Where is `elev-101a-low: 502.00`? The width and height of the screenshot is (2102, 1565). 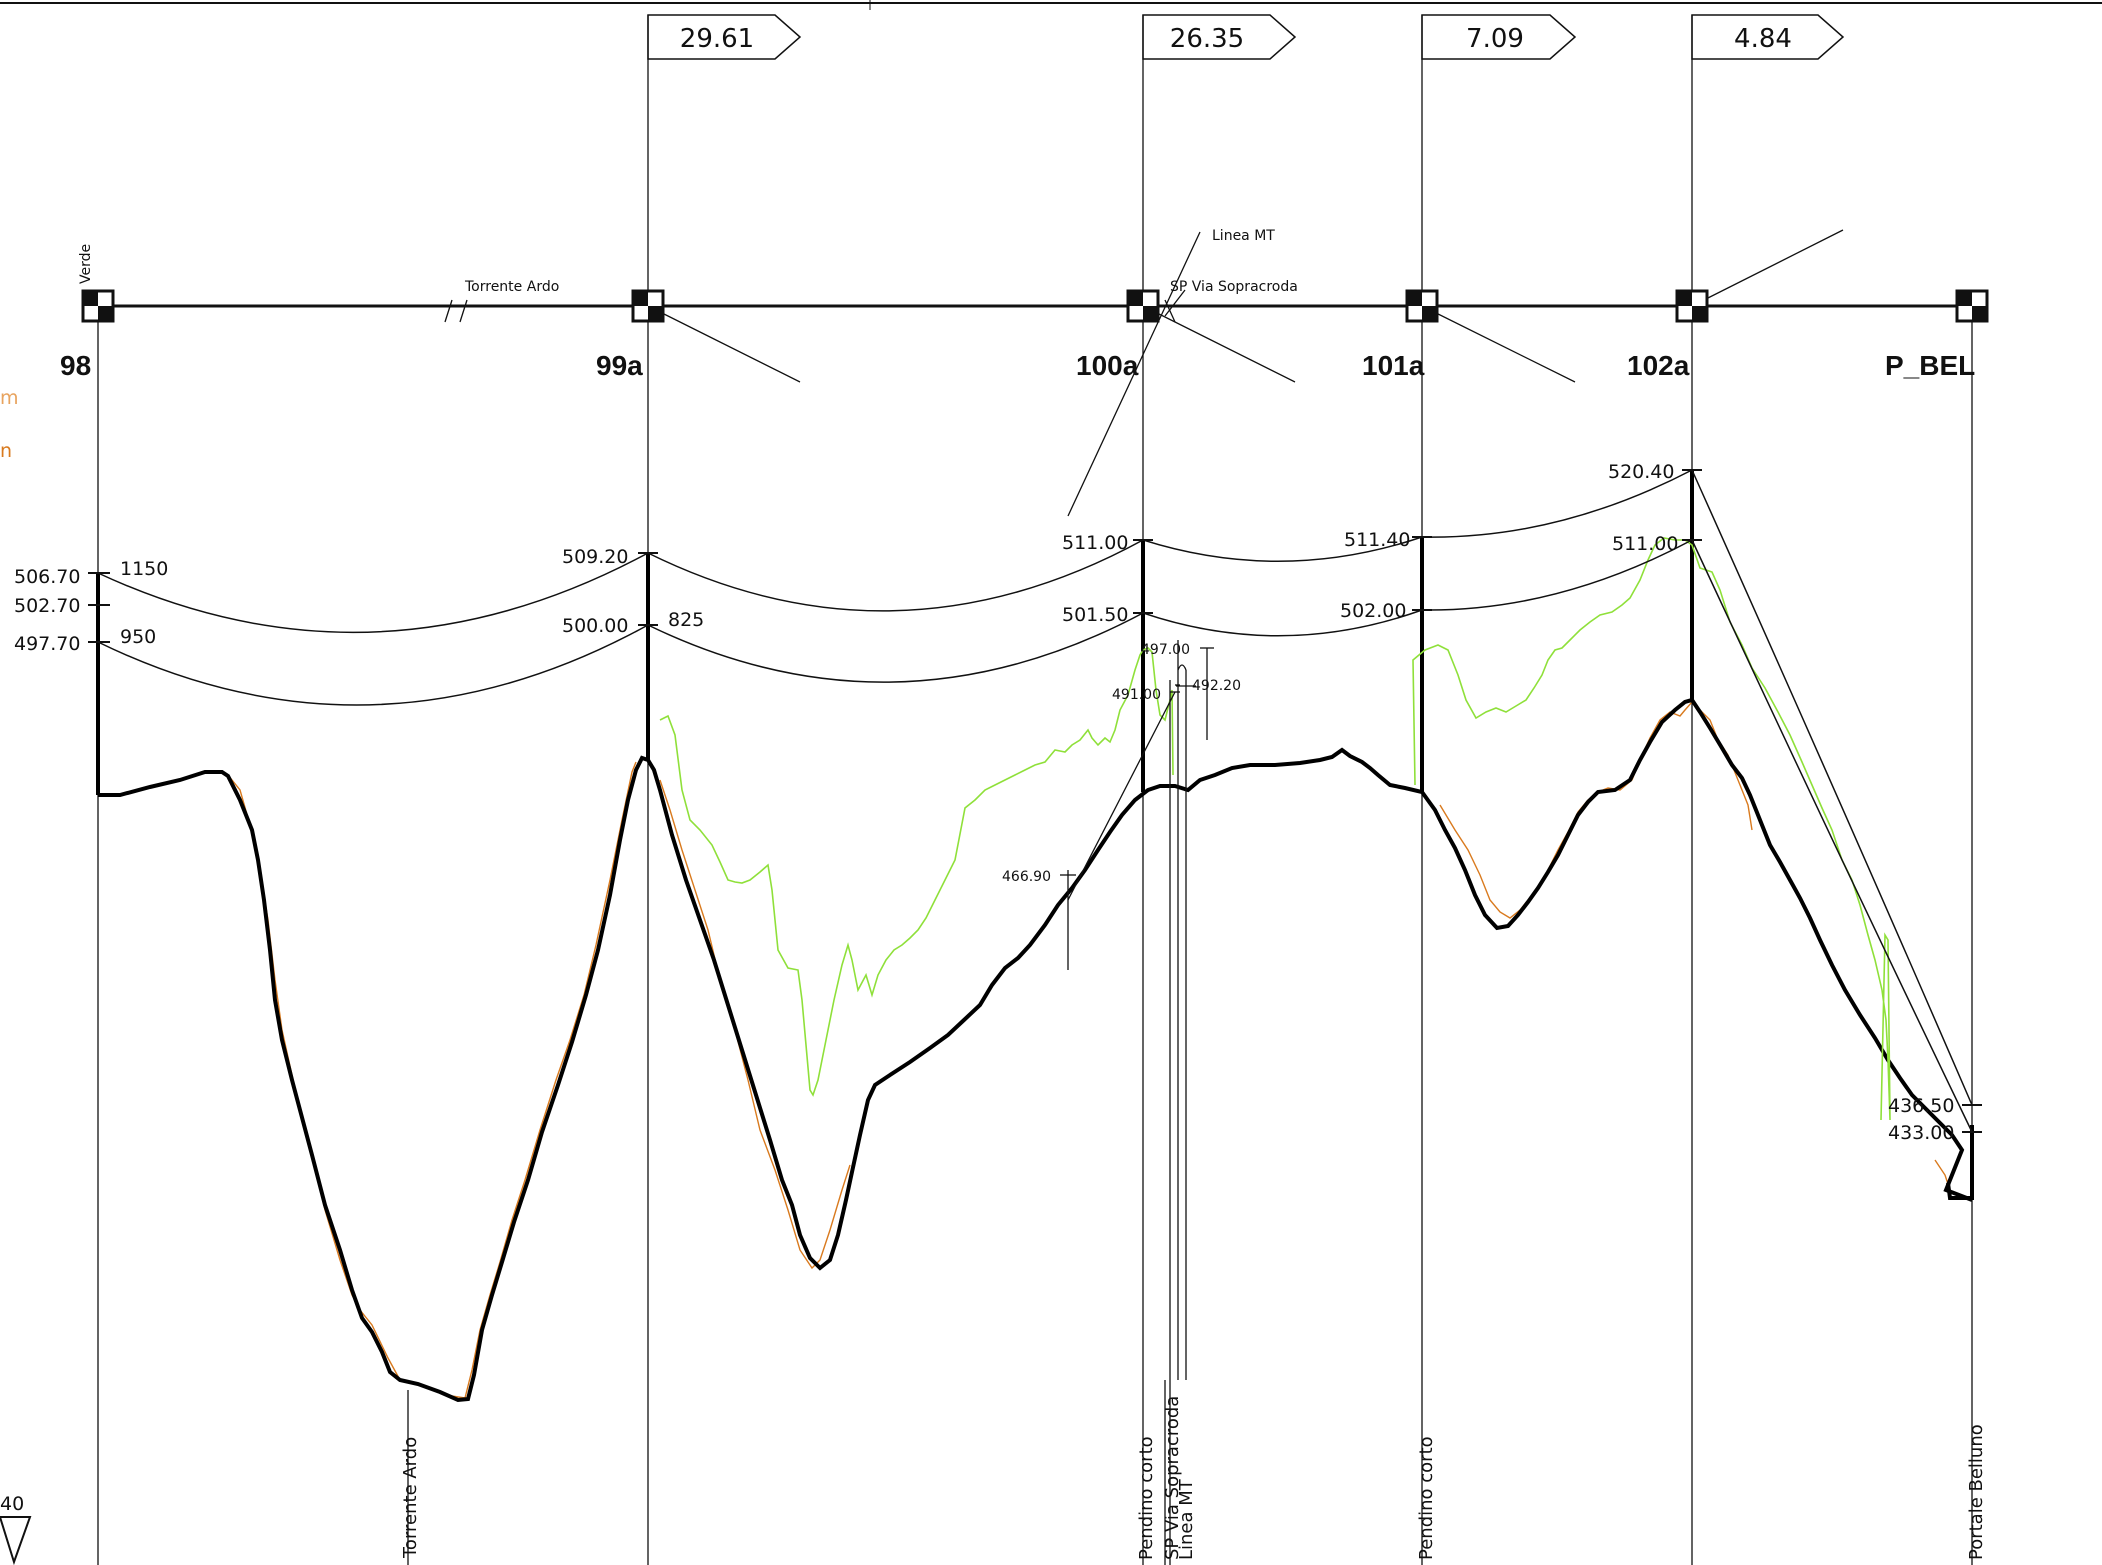
elev-101a-low: 502.00 is located at coordinates (1373, 611).